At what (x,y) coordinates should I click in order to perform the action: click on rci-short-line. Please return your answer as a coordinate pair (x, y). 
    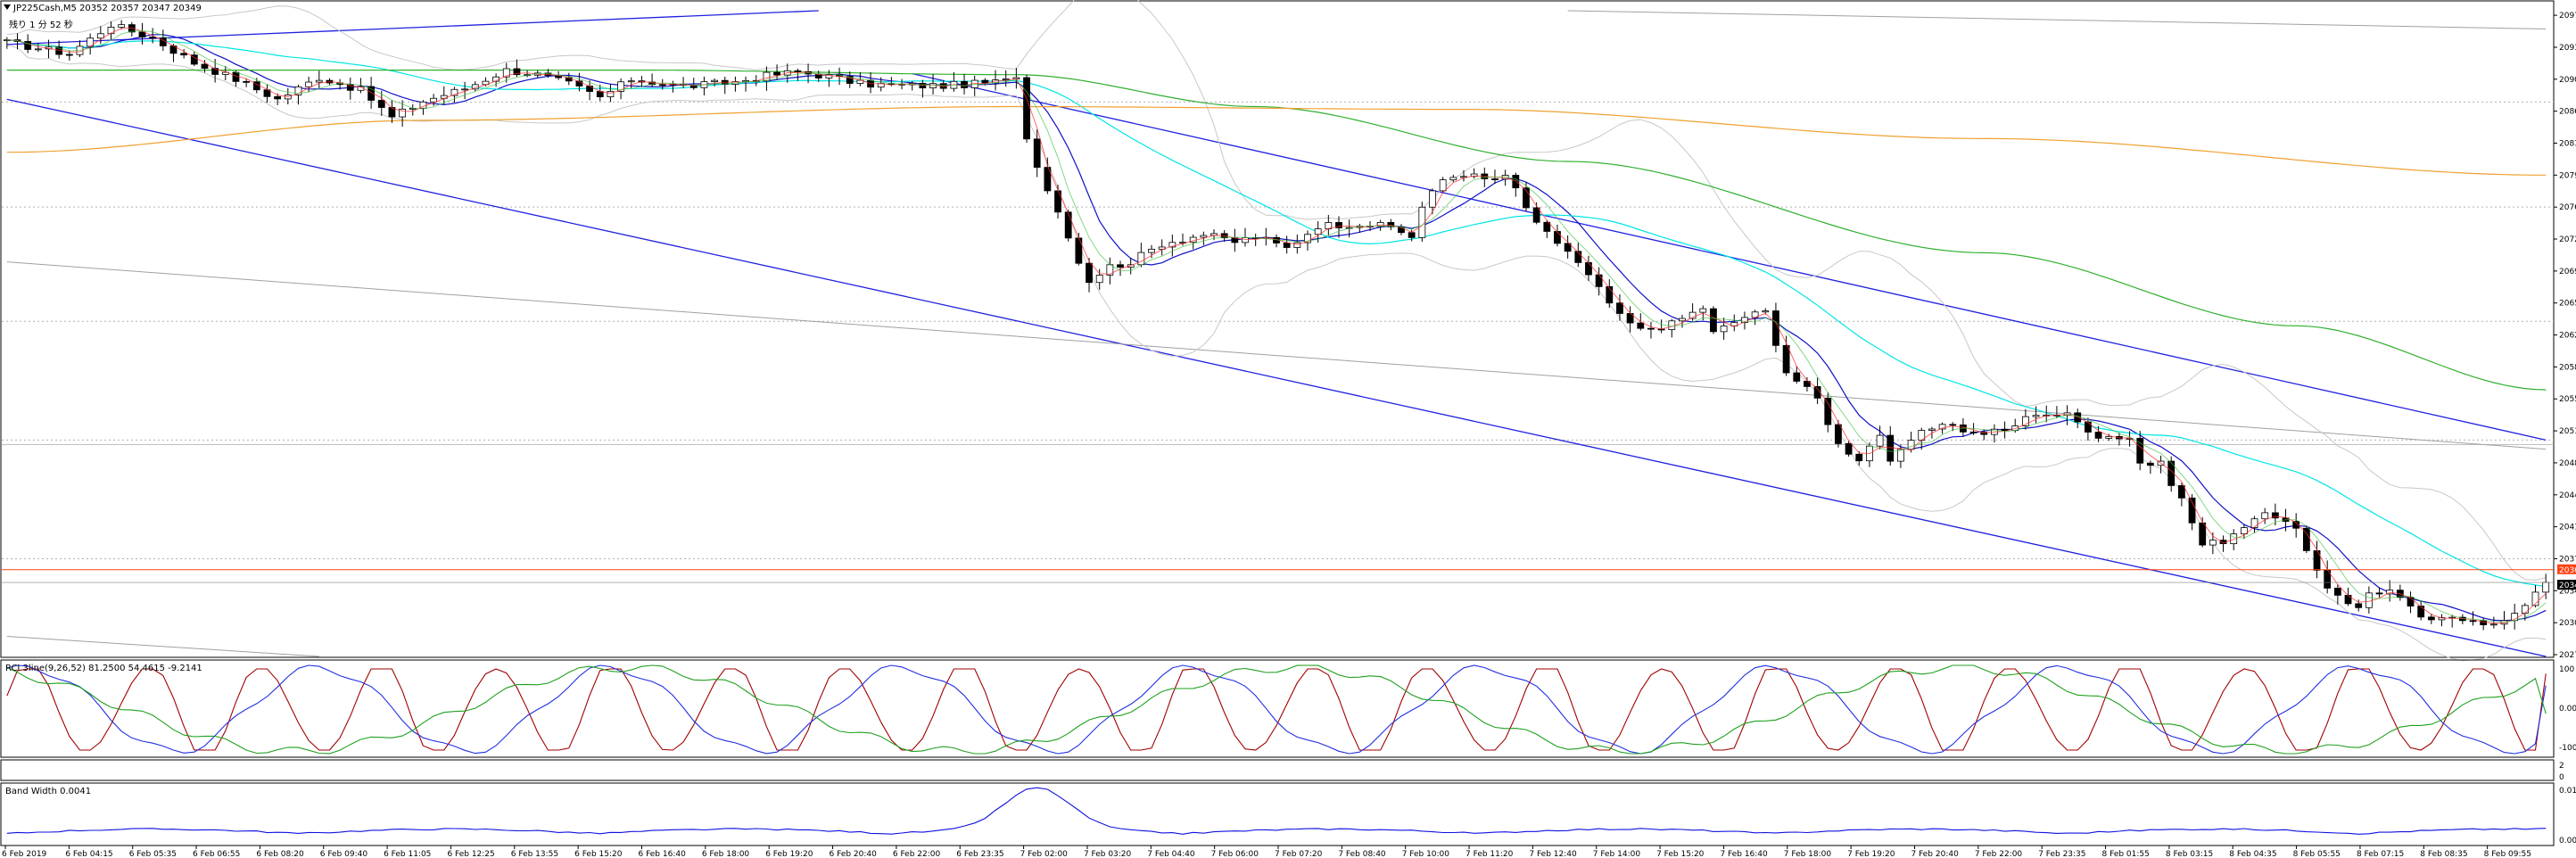
    Looking at the image, I should click on (1276, 709).